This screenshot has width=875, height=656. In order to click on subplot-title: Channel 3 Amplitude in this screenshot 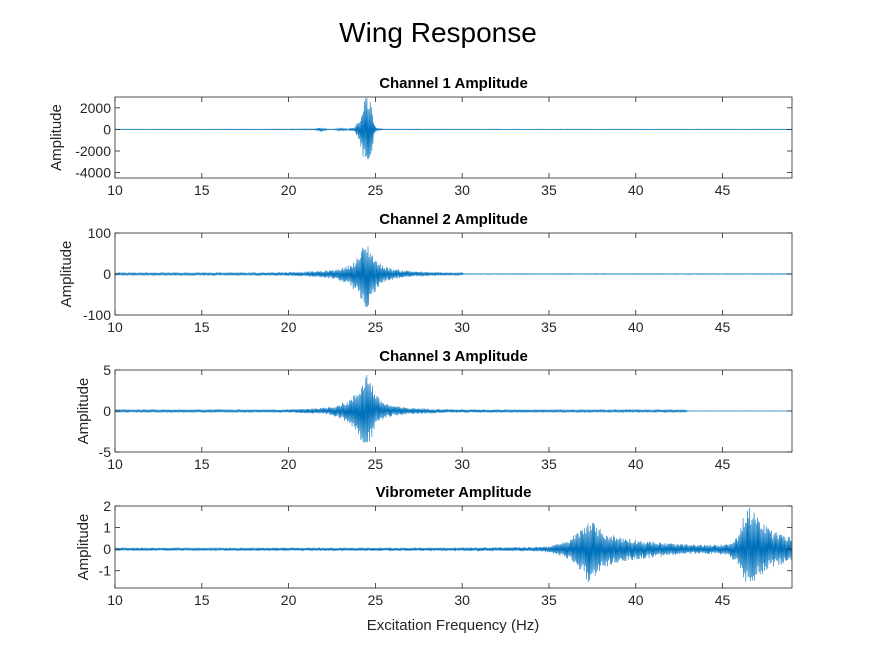, I will do `click(453, 356)`.